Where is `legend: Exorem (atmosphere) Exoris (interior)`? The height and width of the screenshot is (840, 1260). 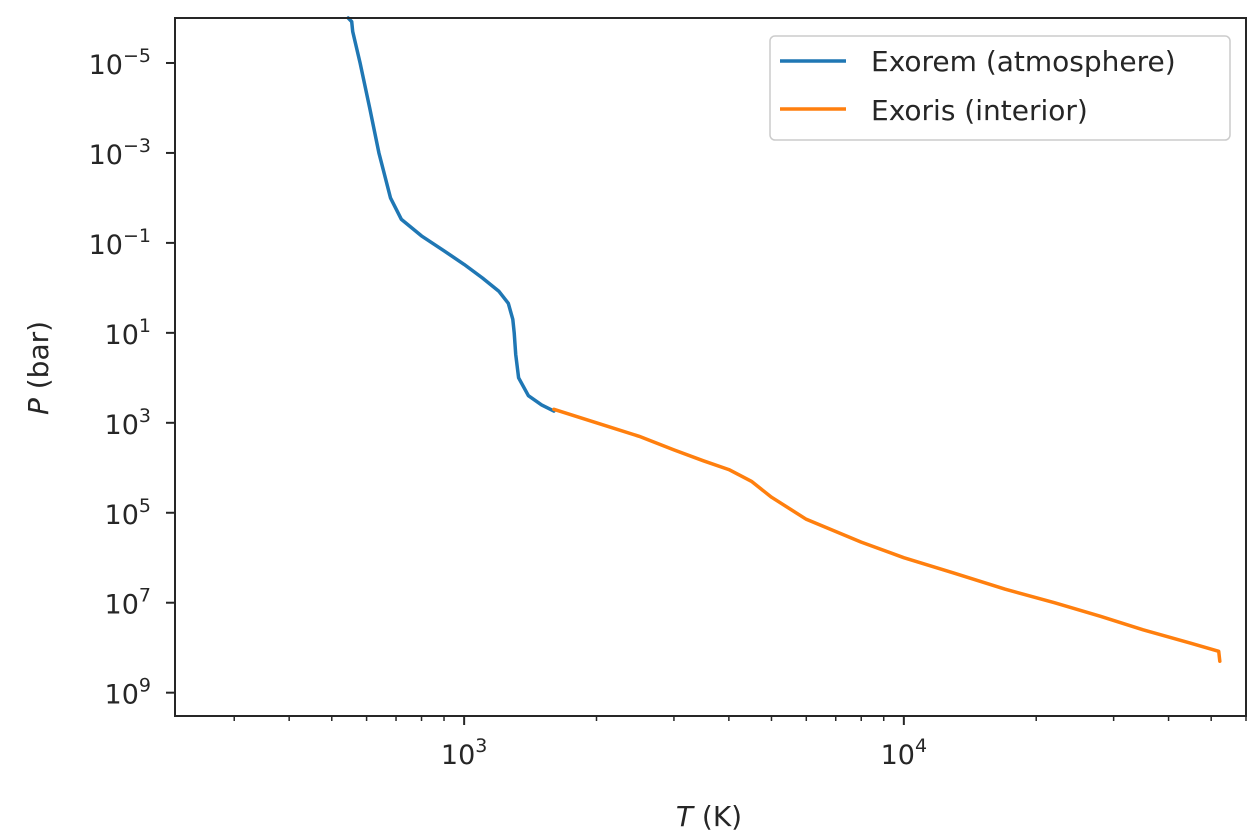 legend: Exorem (atmosphere) Exoris (interior) is located at coordinates (1000, 88).